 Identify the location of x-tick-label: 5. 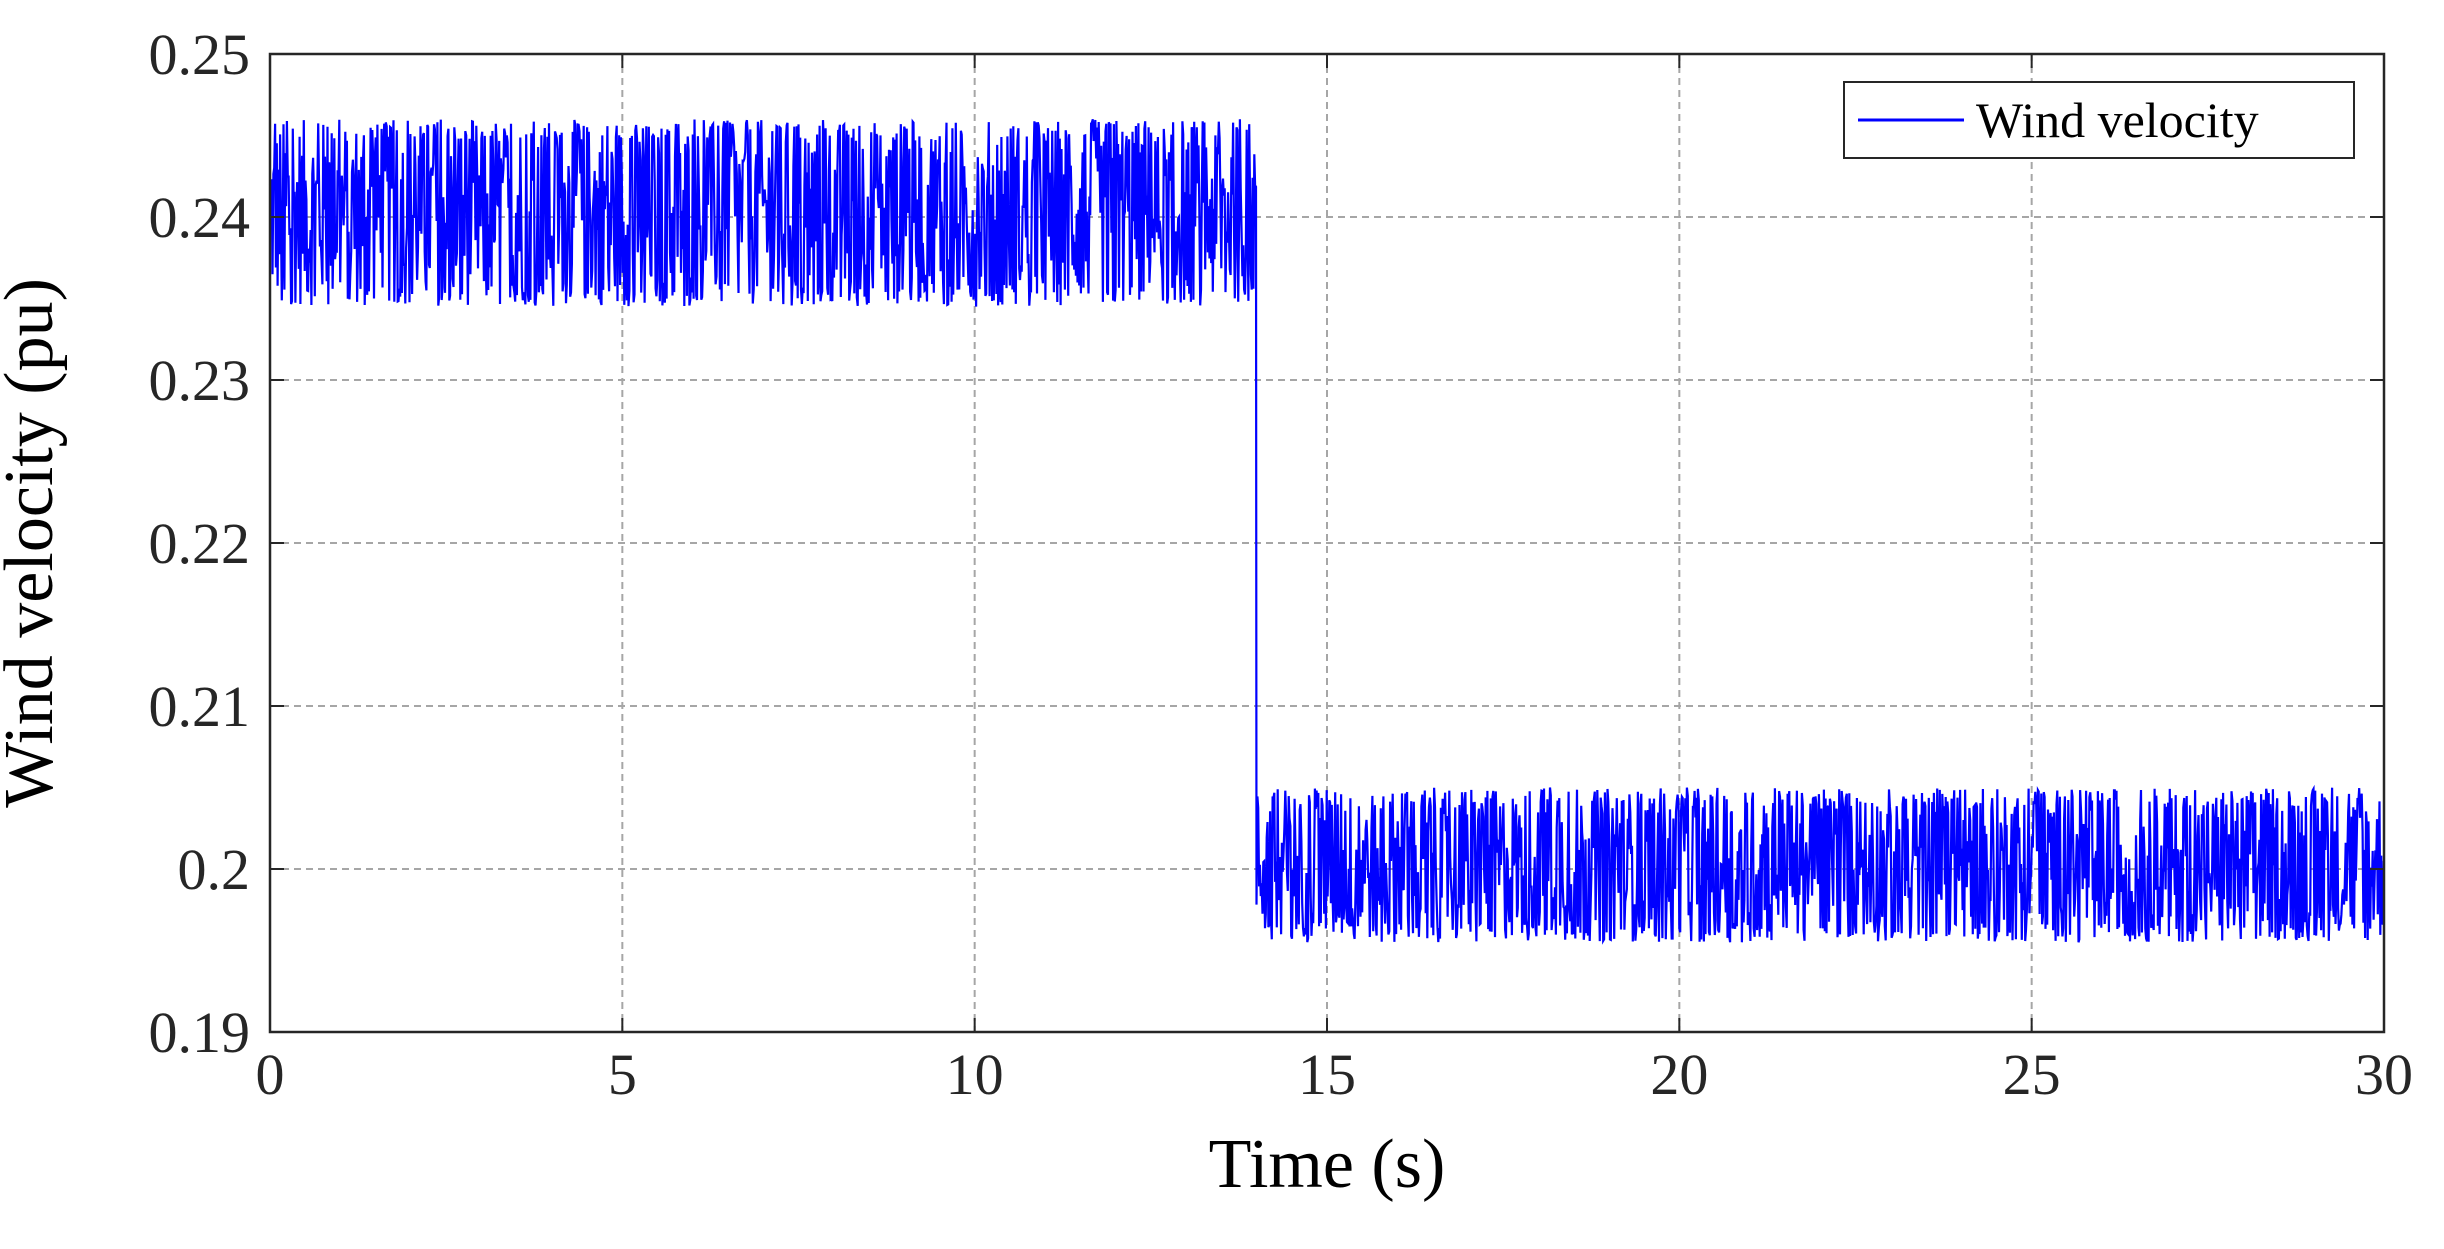
(622, 1074).